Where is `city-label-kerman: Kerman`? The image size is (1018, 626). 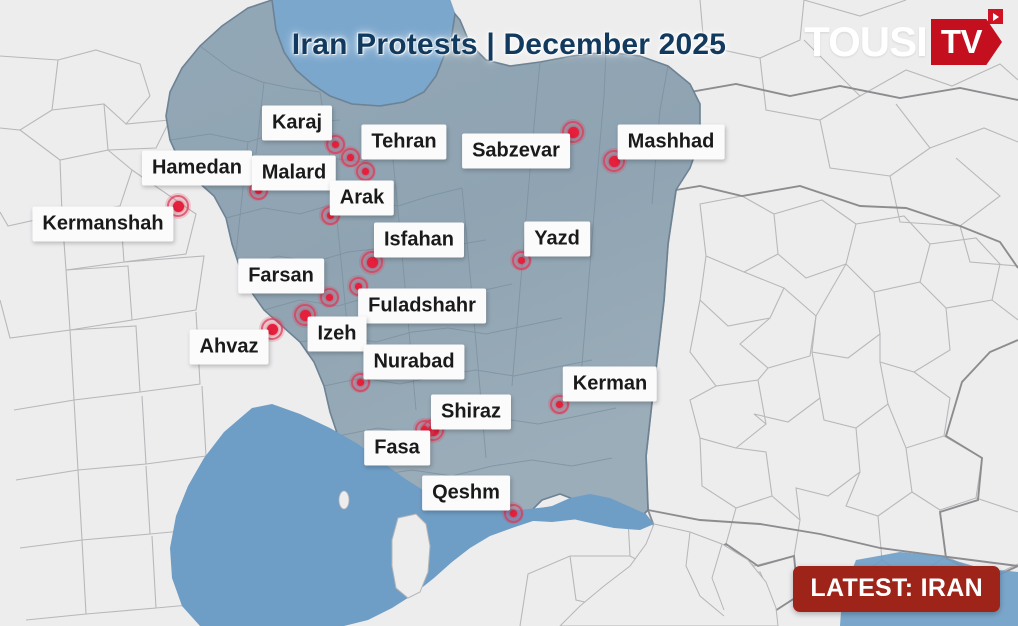
city-label-kerman: Kerman is located at coordinates (610, 384).